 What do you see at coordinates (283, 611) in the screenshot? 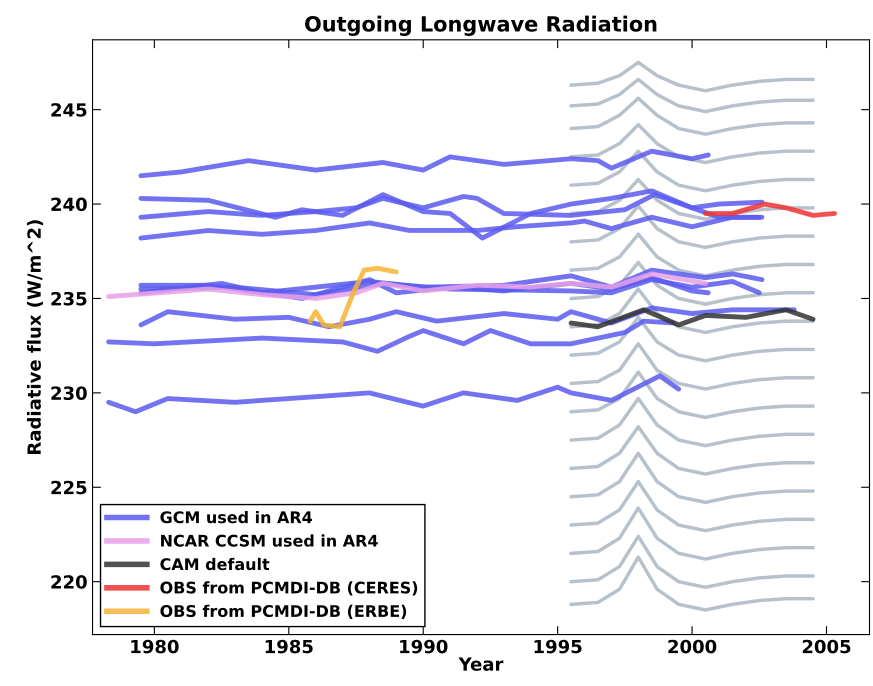
I see `legend-label: OBS from PCMDI-DB (ERBE)` at bounding box center [283, 611].